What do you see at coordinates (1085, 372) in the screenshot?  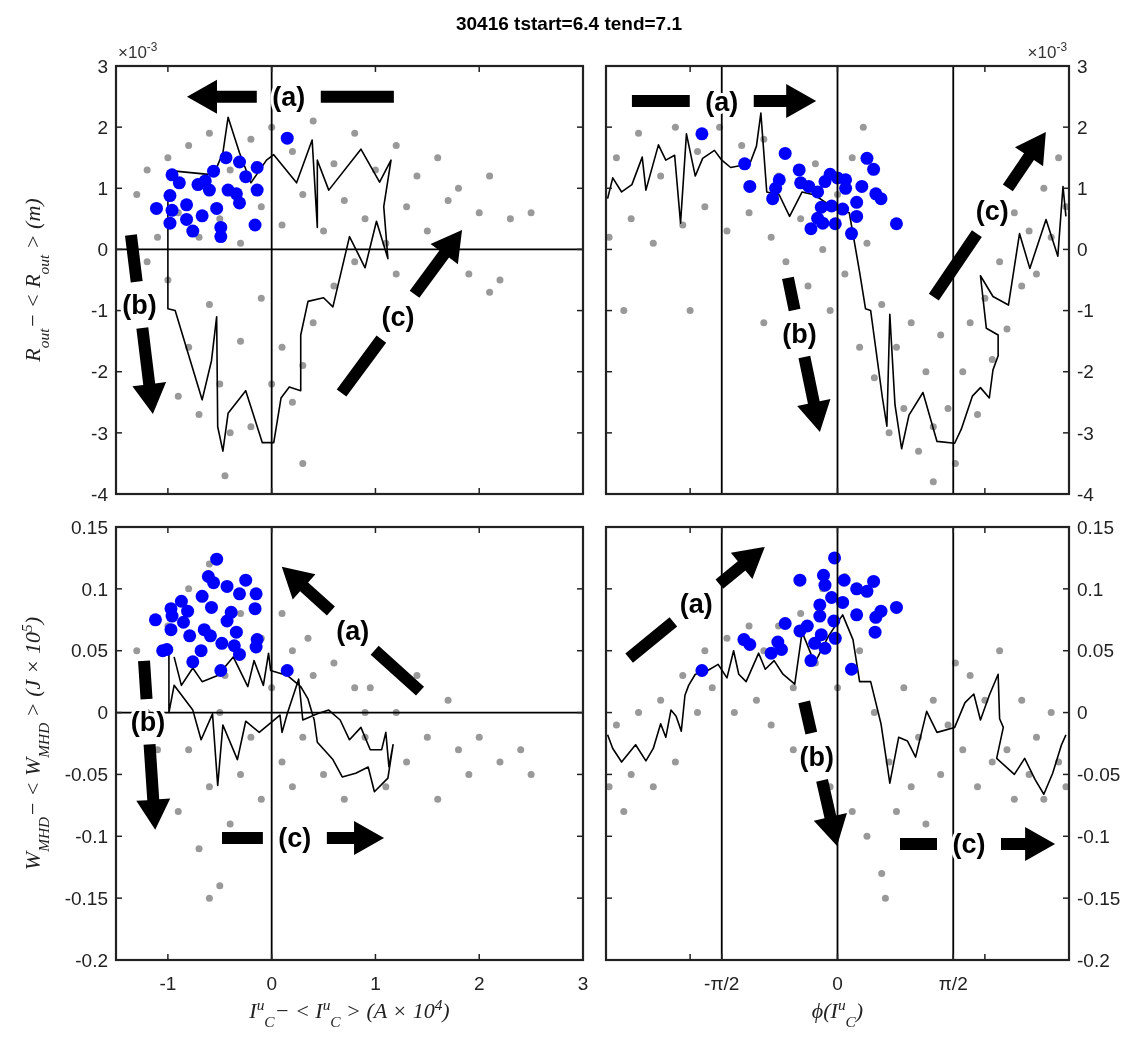 I see `y2-tick-label: -2` at bounding box center [1085, 372].